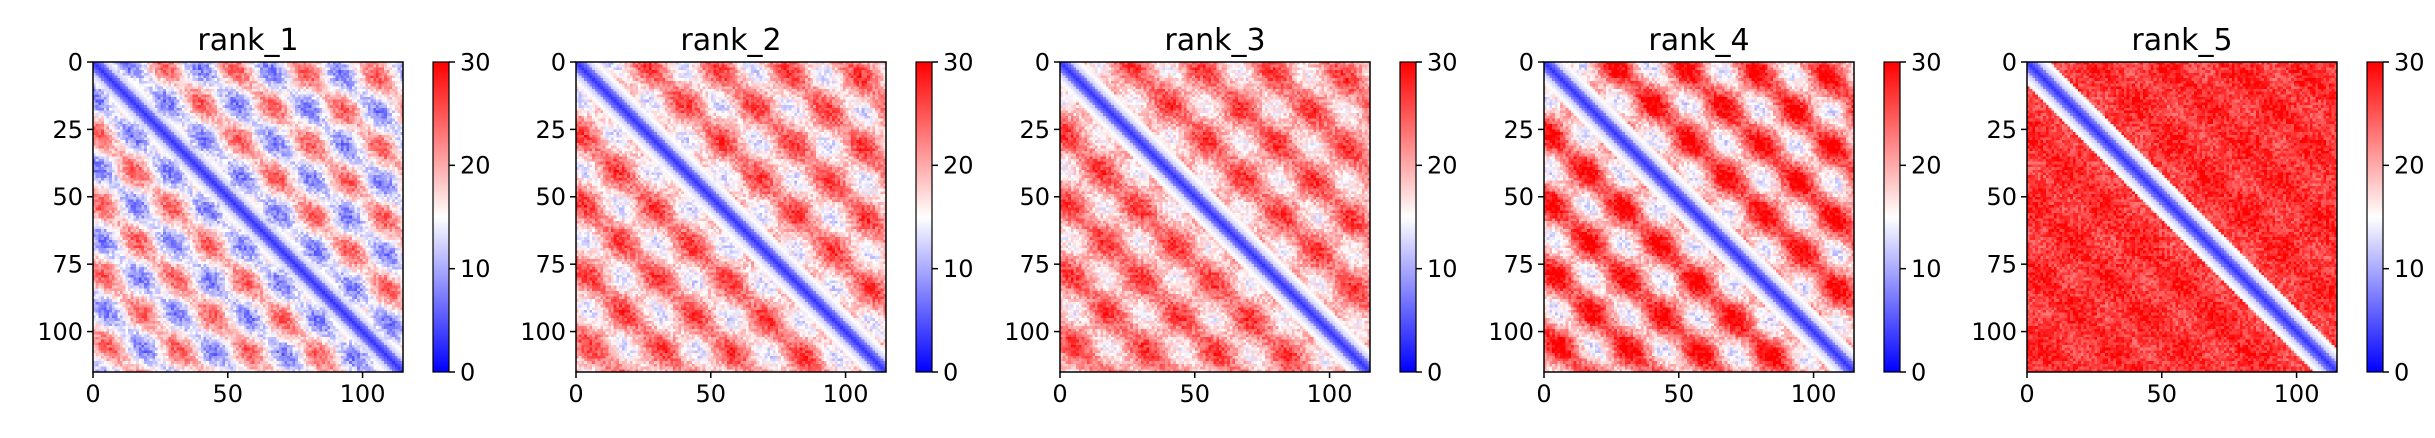 The image size is (2435, 438). What do you see at coordinates (1698, 40) in the screenshot?
I see `chart-title: rank_4` at bounding box center [1698, 40].